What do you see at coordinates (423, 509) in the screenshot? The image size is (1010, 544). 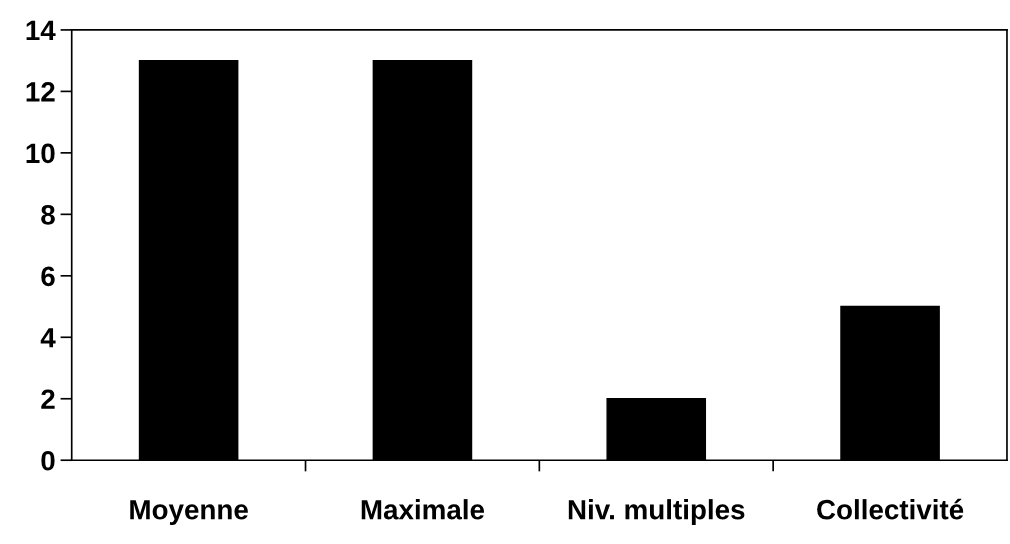 I see `x-tick-label: Maximale` at bounding box center [423, 509].